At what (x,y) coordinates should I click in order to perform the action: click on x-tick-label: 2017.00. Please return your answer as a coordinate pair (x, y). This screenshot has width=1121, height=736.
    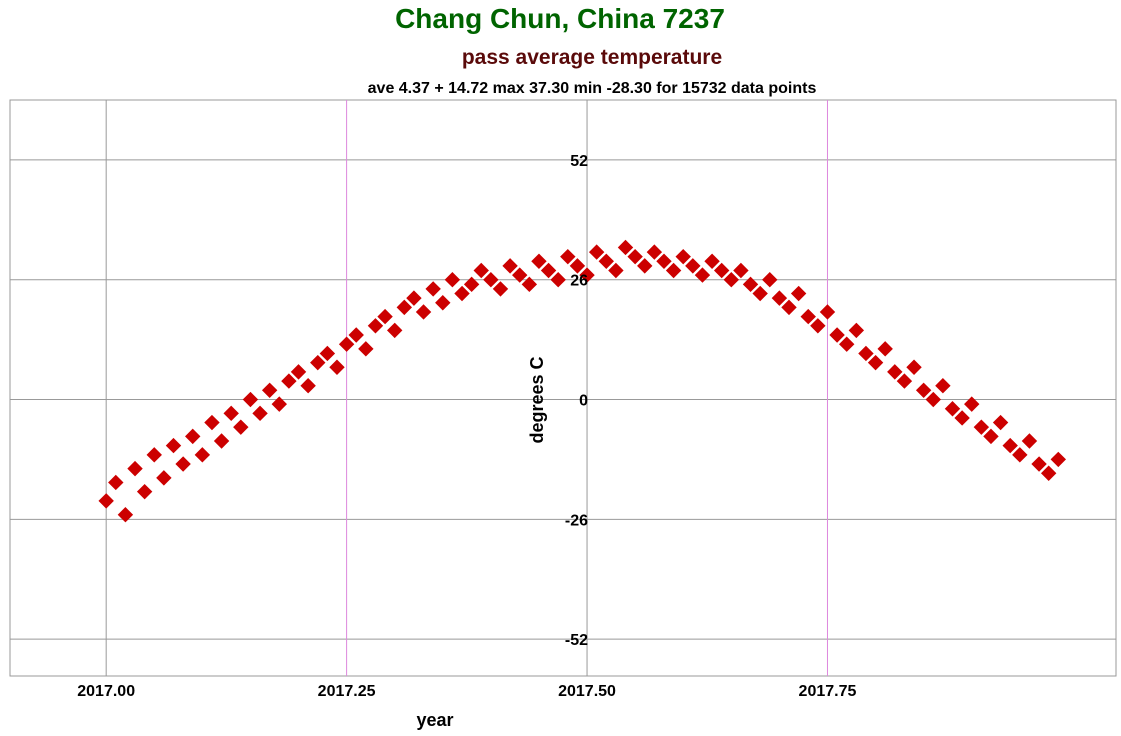
    Looking at the image, I should click on (106, 691).